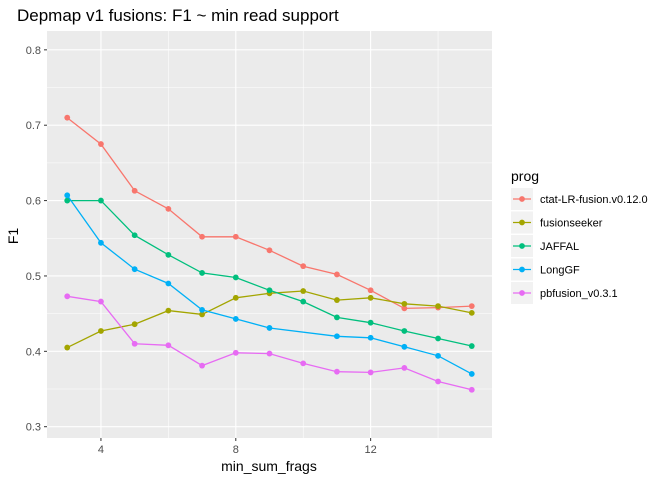  Describe the element at coordinates (13, 236) in the screenshot. I see `y-axis-title: F1` at that location.